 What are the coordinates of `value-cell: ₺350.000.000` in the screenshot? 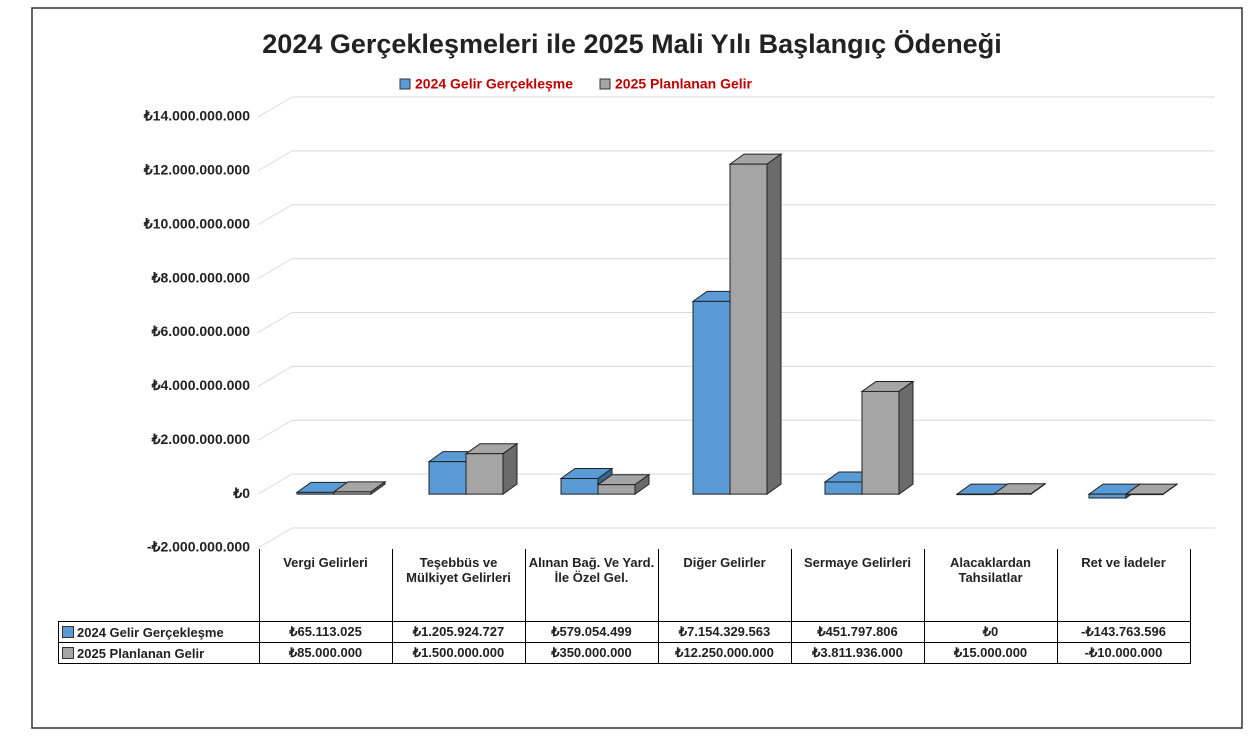 It's located at (591, 653).